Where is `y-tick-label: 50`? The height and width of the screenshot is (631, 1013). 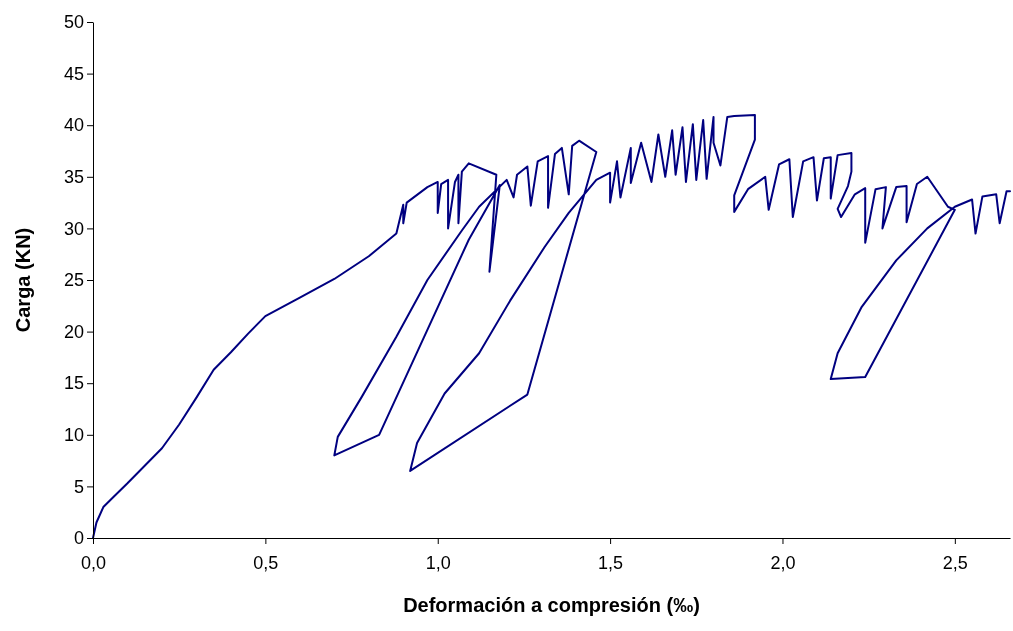 y-tick-label: 50 is located at coordinates (73, 22).